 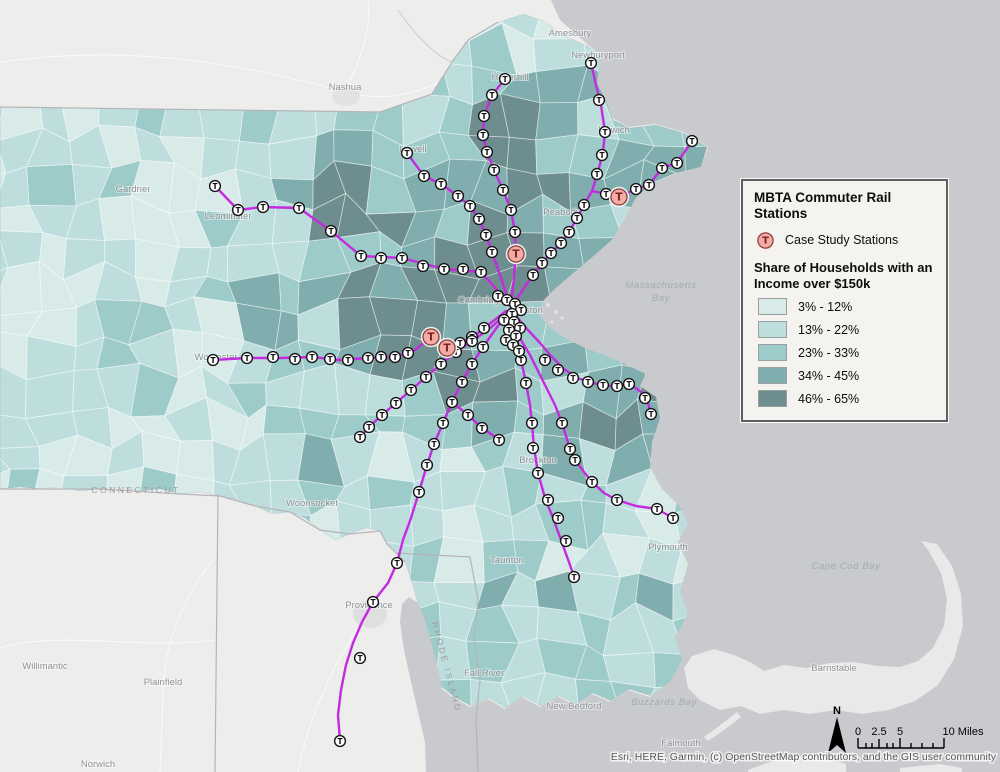 What do you see at coordinates (829, 398) in the screenshot?
I see `legend-class-label: 46% - 65%` at bounding box center [829, 398].